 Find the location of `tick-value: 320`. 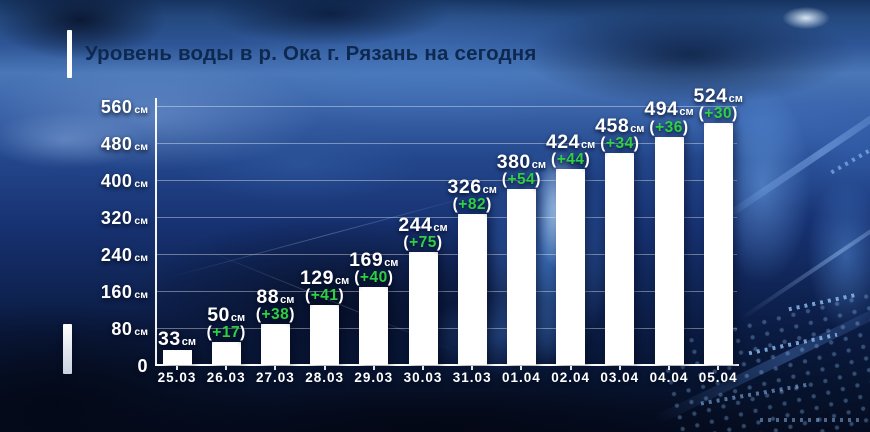

tick-value: 320 is located at coordinates (116, 218).